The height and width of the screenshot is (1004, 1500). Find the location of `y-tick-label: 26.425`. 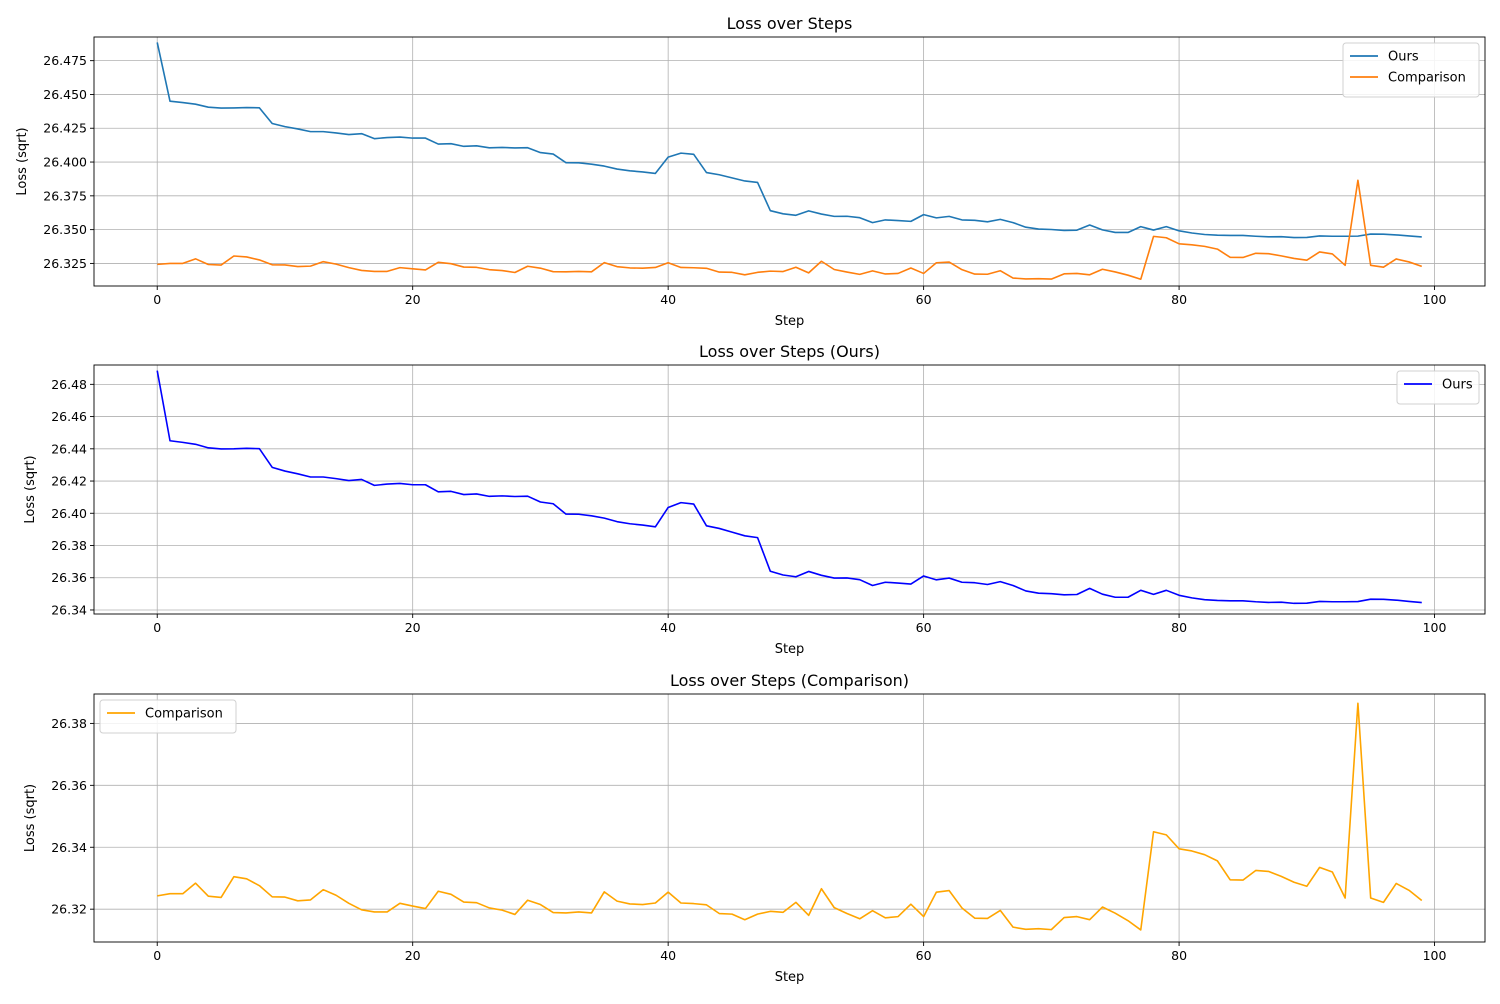

y-tick-label: 26.425 is located at coordinates (65, 128).